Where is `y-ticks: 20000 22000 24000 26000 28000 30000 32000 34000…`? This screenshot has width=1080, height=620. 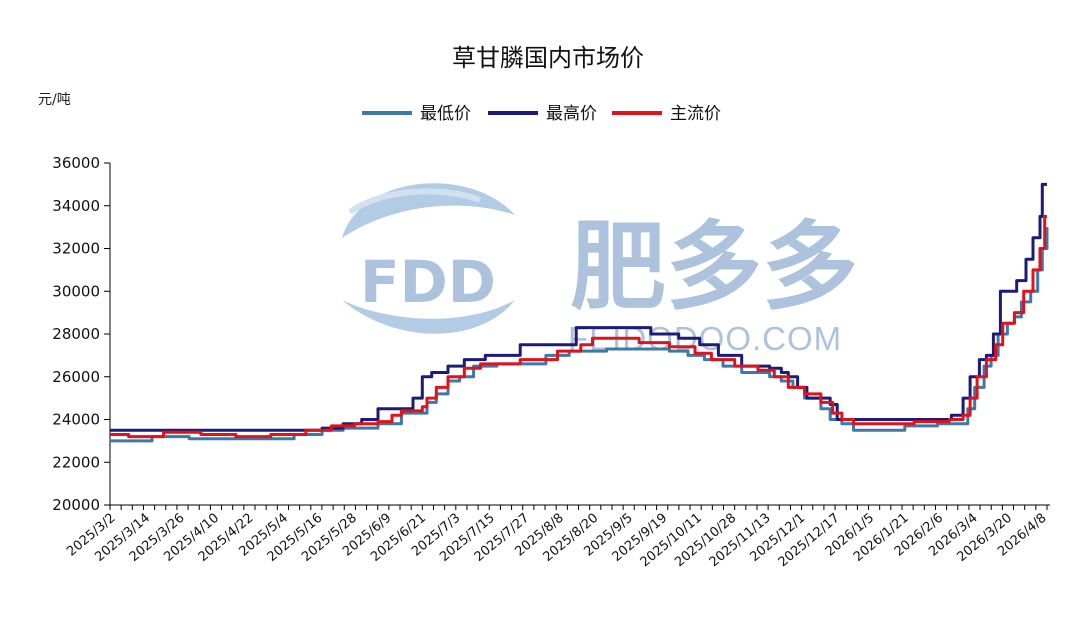
y-ticks: 20000 22000 24000 26000 28000 30000 32000 34000… is located at coordinates (81, 334).